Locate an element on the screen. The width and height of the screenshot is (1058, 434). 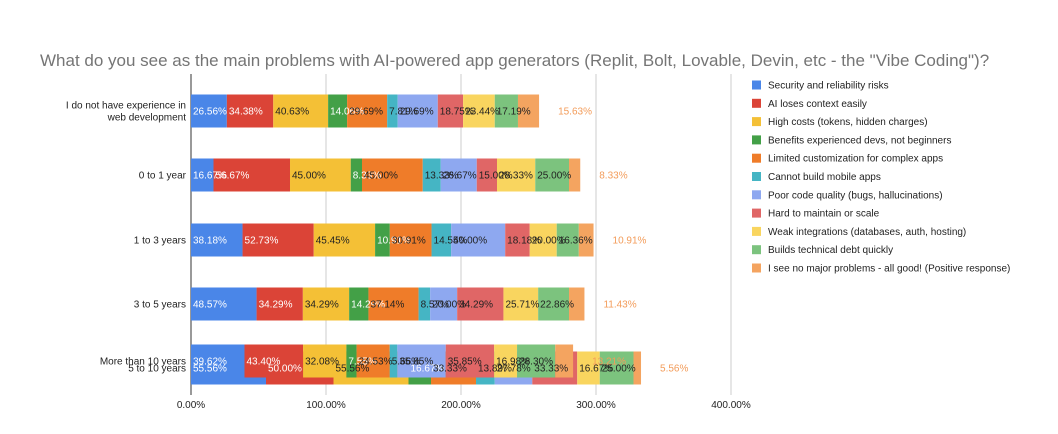
category-label: 1 to 3 years is located at coordinates (160, 241).